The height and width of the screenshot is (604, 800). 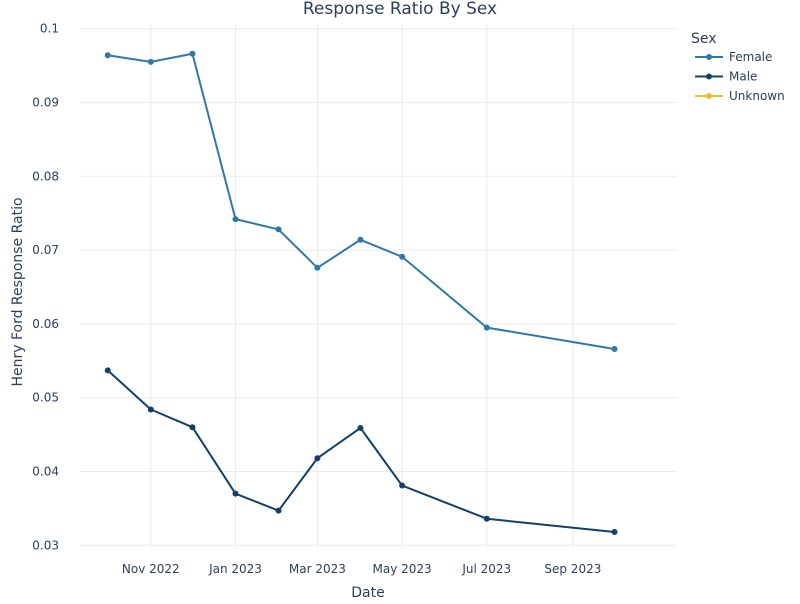 I want to click on y-tick-label: 0.06, so click(x=45, y=324).